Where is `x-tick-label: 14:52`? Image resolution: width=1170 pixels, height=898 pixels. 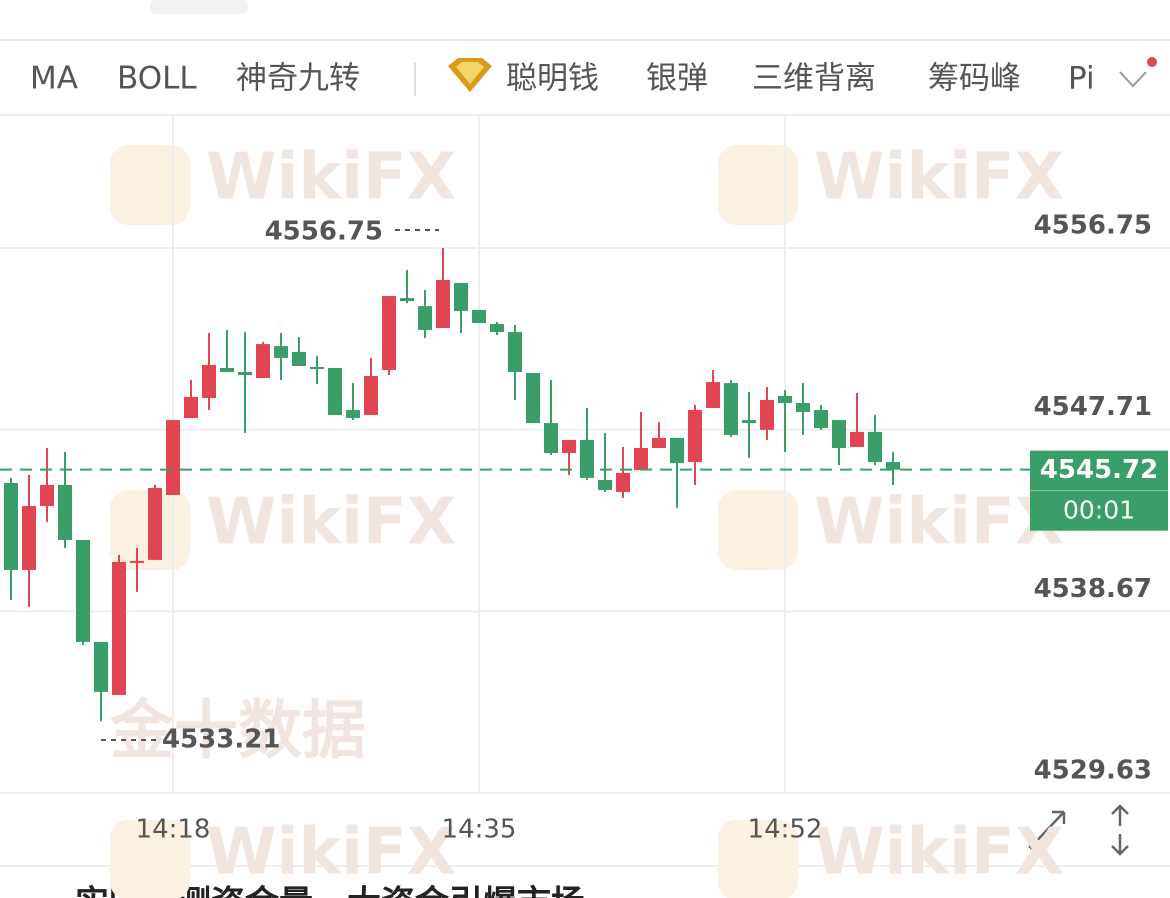
x-tick-label: 14:52 is located at coordinates (785, 830).